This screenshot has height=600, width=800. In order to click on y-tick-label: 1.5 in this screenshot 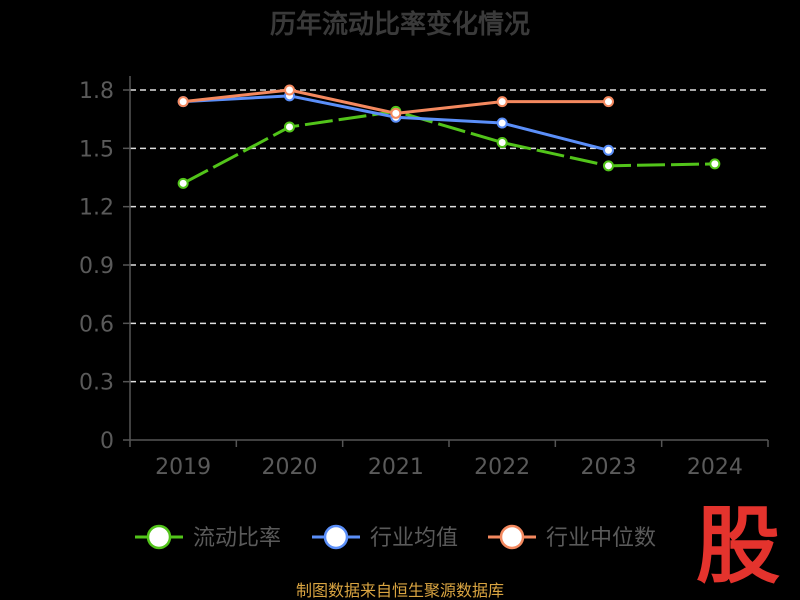, I will do `click(96, 149)`.